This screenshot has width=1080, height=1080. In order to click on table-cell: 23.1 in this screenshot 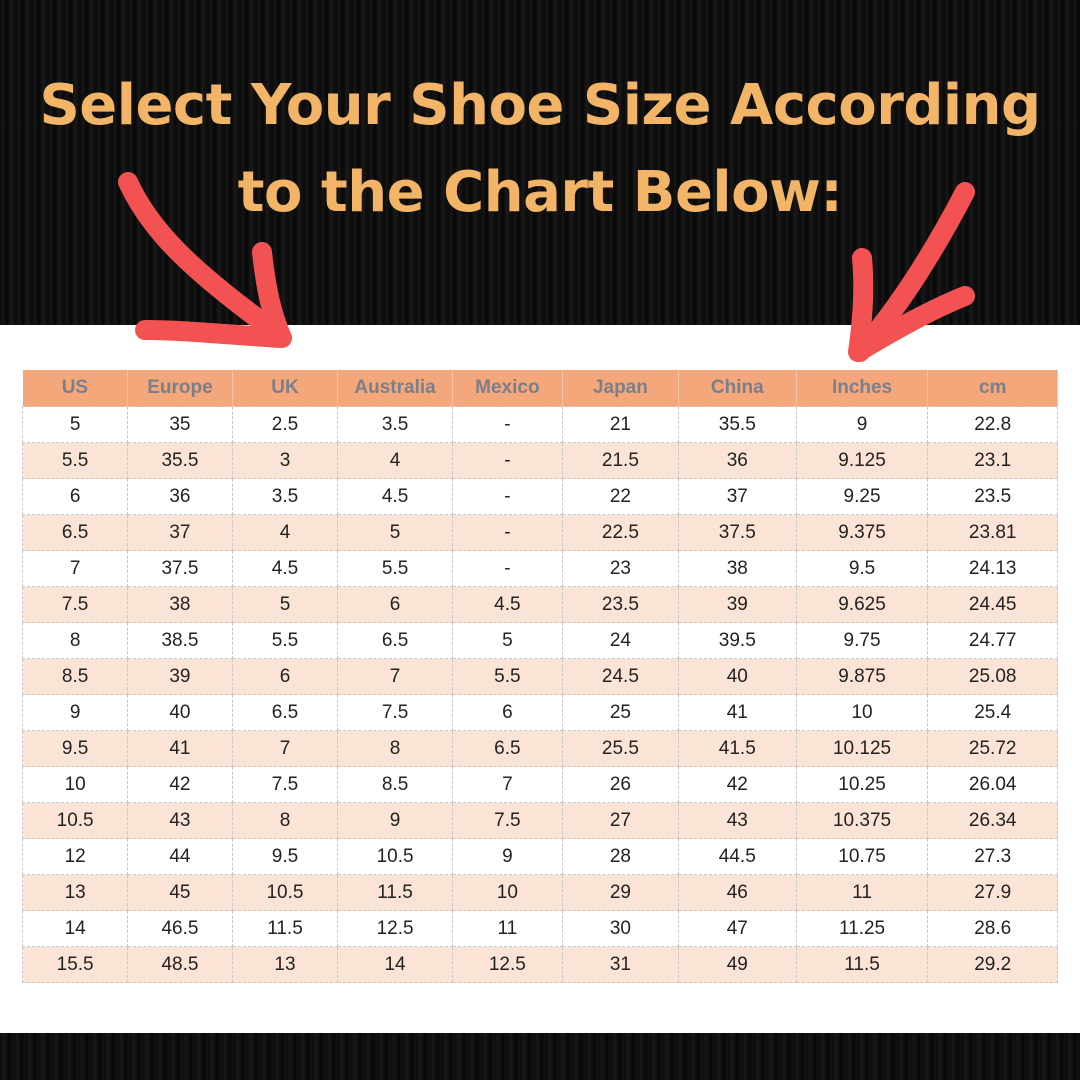, I will do `click(992, 460)`.